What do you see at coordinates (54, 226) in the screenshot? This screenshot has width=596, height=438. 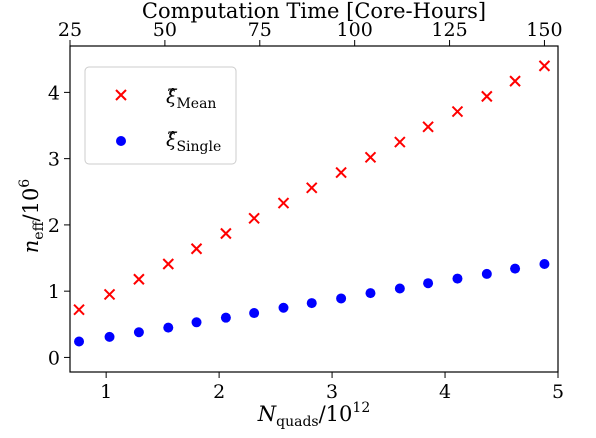 I see `y-tick-label: 2` at bounding box center [54, 226].